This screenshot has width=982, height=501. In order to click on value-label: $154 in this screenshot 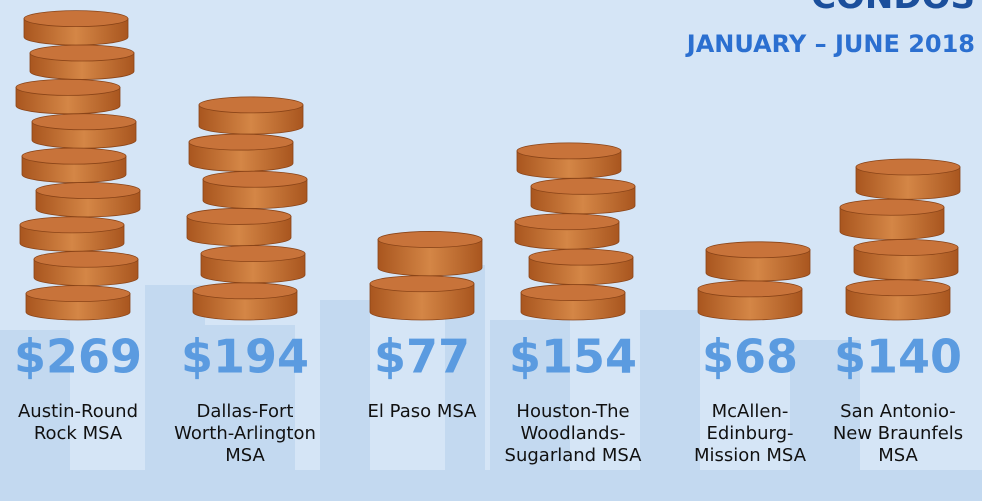, I will do `click(573, 357)`.